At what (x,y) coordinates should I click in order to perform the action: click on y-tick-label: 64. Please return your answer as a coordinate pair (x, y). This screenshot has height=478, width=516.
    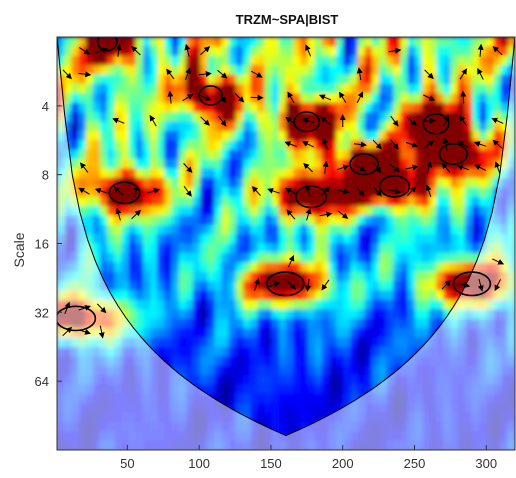
    Looking at the image, I should click on (42, 381).